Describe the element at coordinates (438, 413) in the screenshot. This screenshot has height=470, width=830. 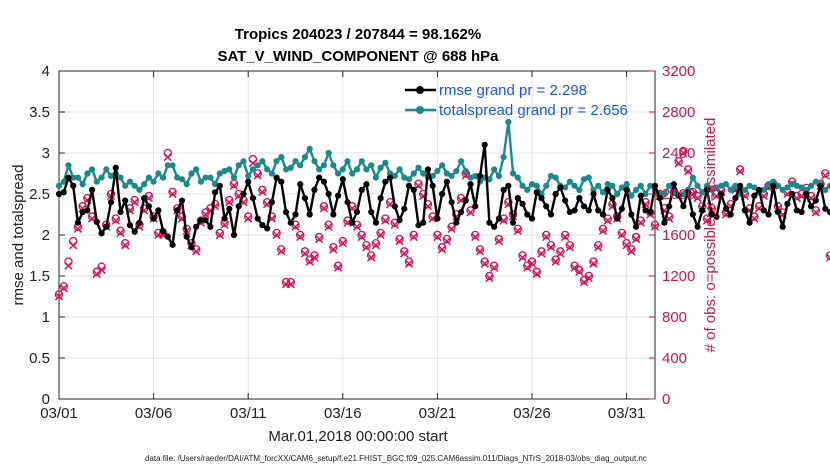
I see `x-tick-label: 03/21` at that location.